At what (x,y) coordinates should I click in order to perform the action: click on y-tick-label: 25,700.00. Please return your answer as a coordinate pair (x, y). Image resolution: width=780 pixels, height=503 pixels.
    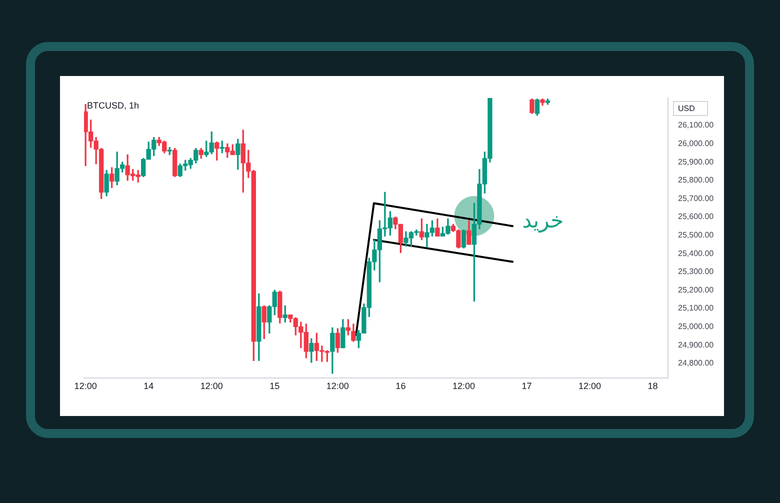
    Looking at the image, I should click on (696, 198).